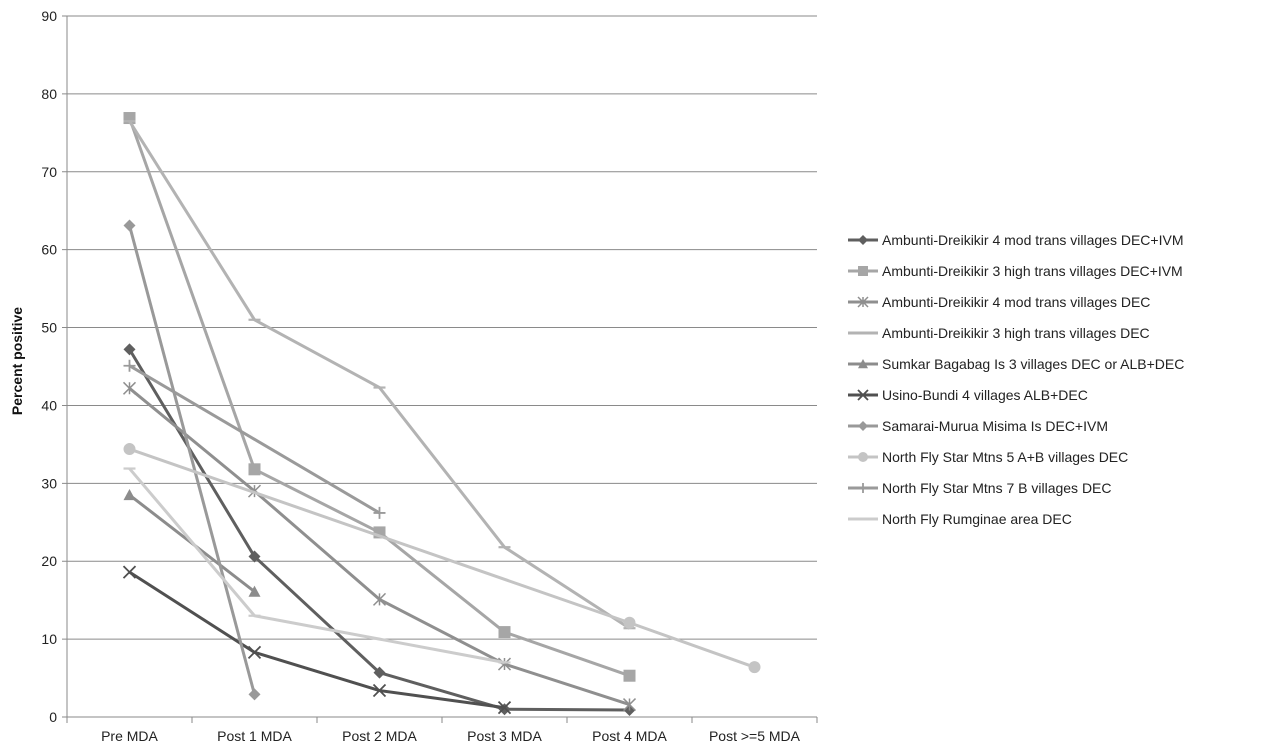 This screenshot has height=748, width=1263. I want to click on legend-item: Usino-Bundi 4 villages ALB+DEC, so click(968, 395).